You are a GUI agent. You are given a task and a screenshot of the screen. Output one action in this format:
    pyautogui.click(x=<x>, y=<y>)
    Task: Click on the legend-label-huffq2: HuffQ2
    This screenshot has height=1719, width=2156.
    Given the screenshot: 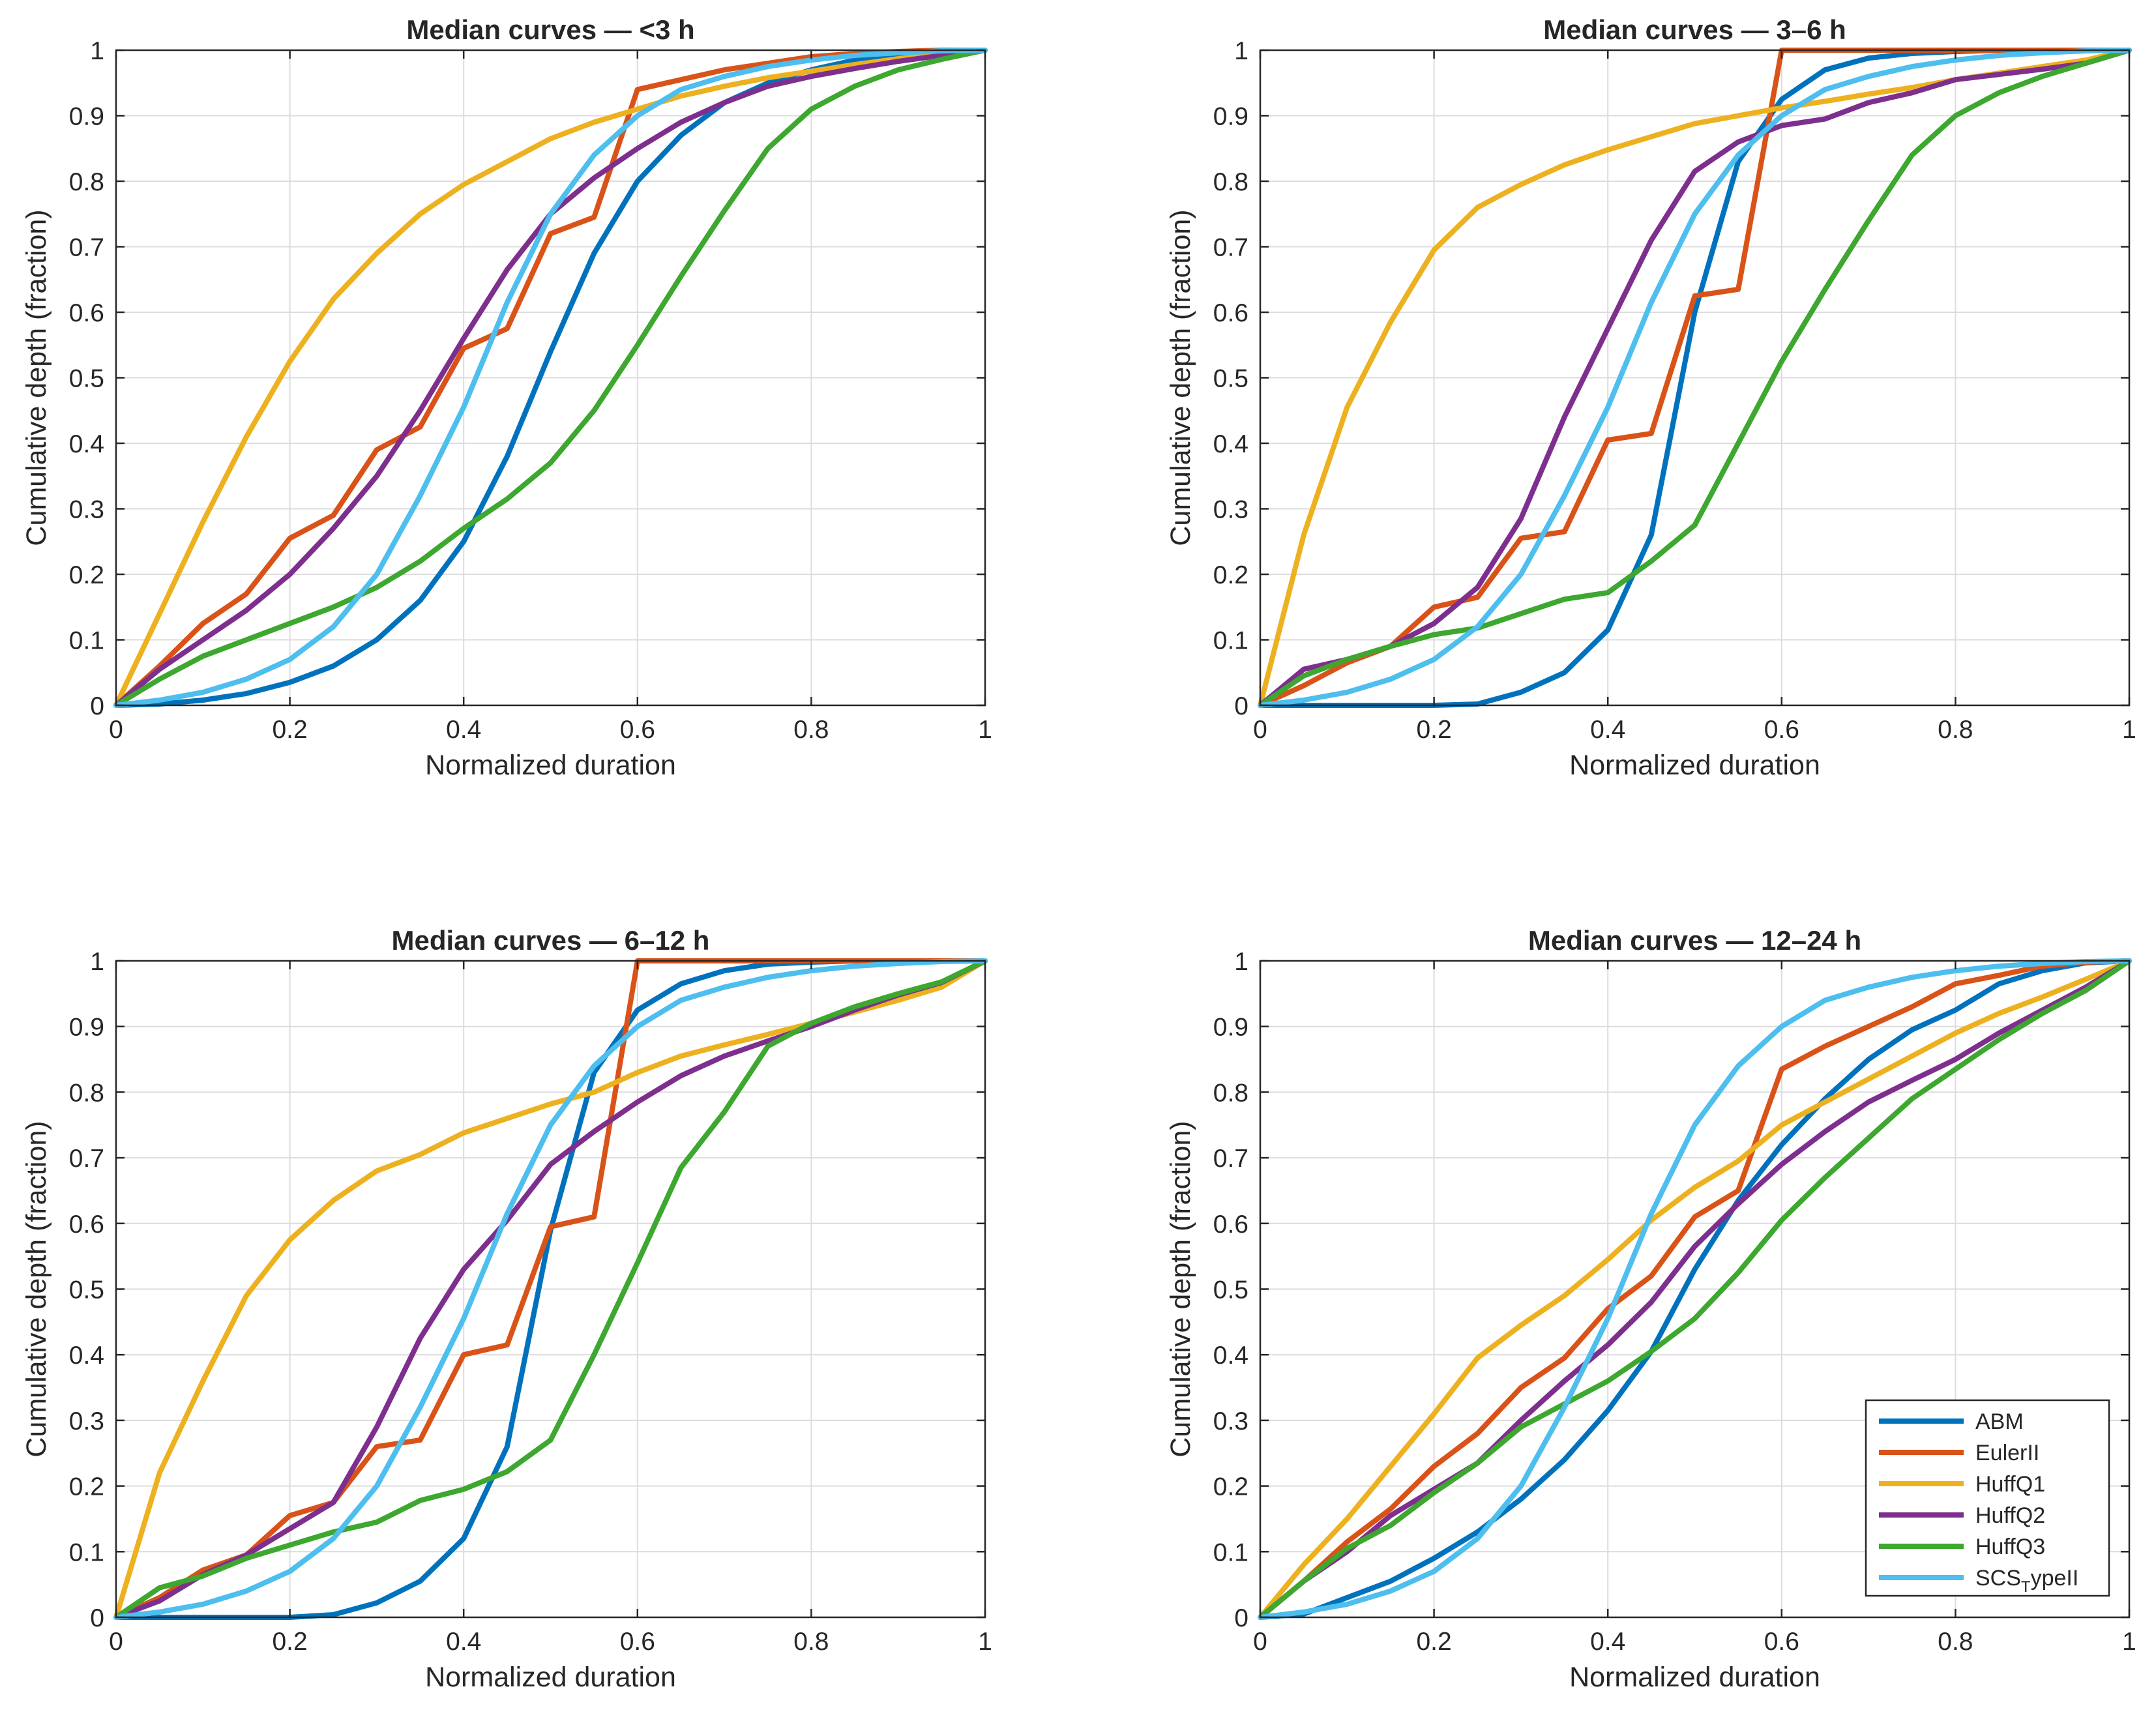 What is the action you would take?
    pyautogui.click(x=2010, y=1515)
    